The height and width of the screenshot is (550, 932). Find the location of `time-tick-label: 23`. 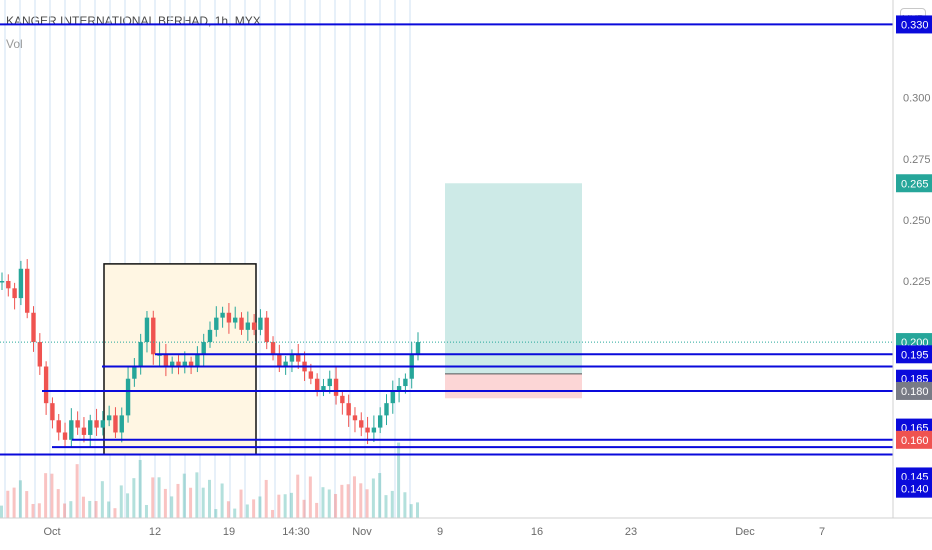

time-tick-label: 23 is located at coordinates (631, 532).